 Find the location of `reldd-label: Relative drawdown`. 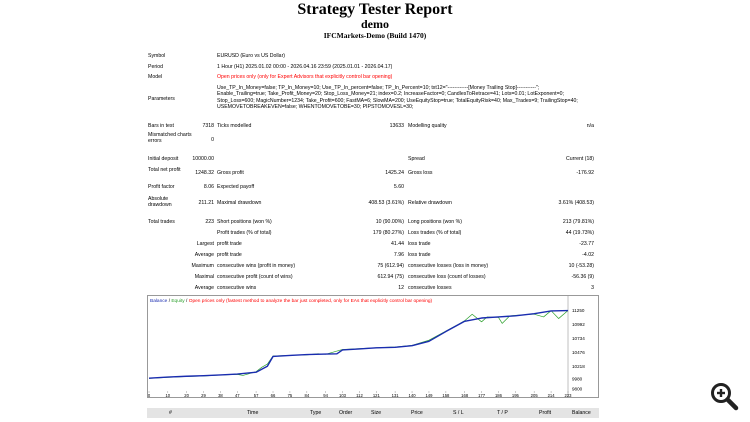

reldd-label: Relative drawdown is located at coordinates (430, 203).